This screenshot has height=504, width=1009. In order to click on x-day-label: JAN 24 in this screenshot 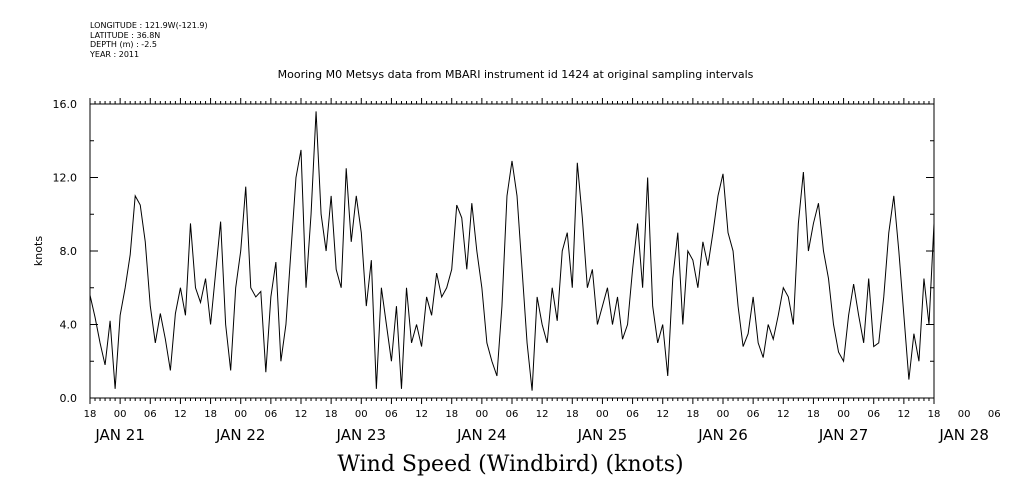, I will do `click(481, 435)`.